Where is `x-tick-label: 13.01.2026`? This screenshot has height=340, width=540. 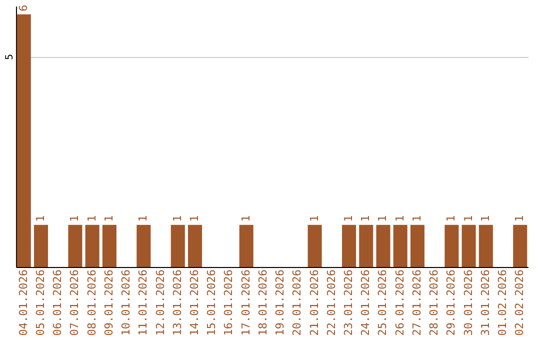
x-tick-label: 13.01.2026 is located at coordinates (177, 303).